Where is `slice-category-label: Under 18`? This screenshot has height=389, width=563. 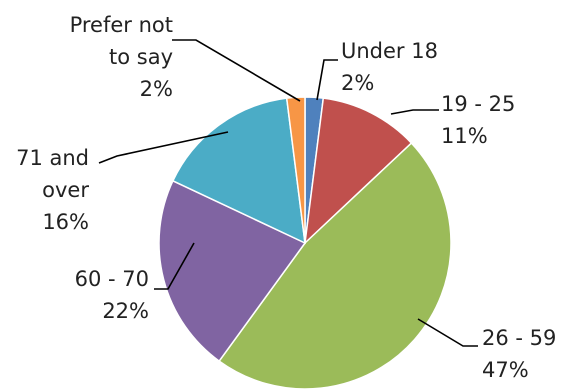 slice-category-label: Under 18 is located at coordinates (389, 51).